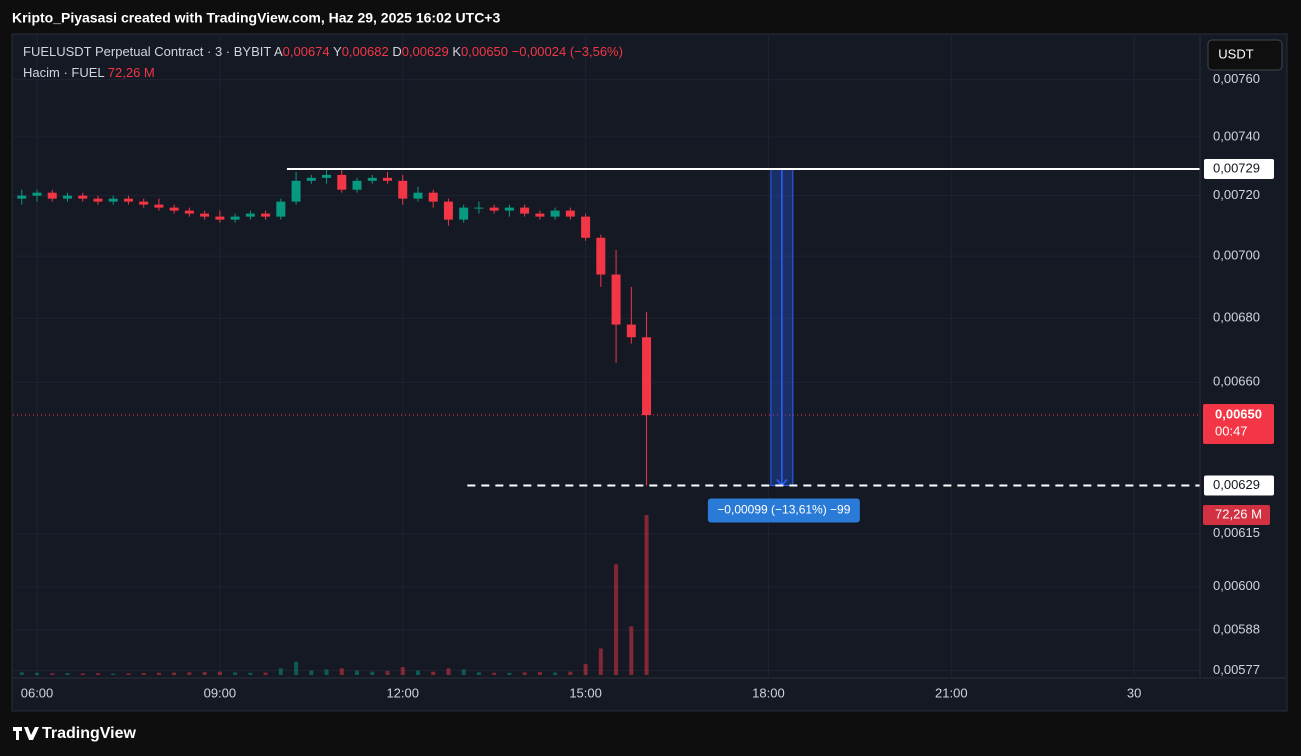 The width and height of the screenshot is (1301, 756). I want to click on x-tick-label: 21:00, so click(951, 692).